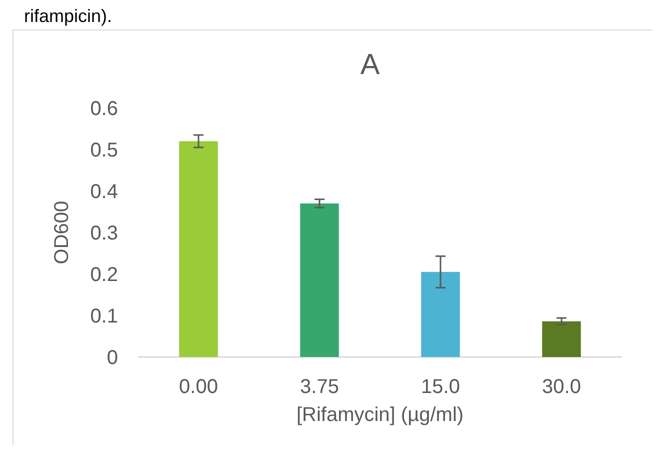 The image size is (660, 453). What do you see at coordinates (104, 151) in the screenshot?
I see `y-tick-label: 0.5` at bounding box center [104, 151].